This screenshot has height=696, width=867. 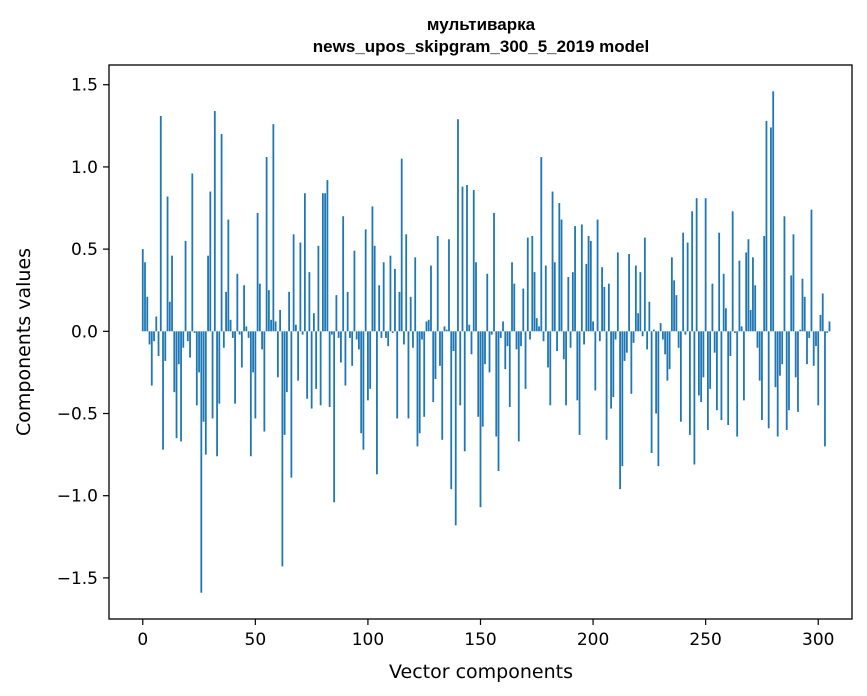 I want to click on x-tick-label: 150, so click(x=480, y=640).